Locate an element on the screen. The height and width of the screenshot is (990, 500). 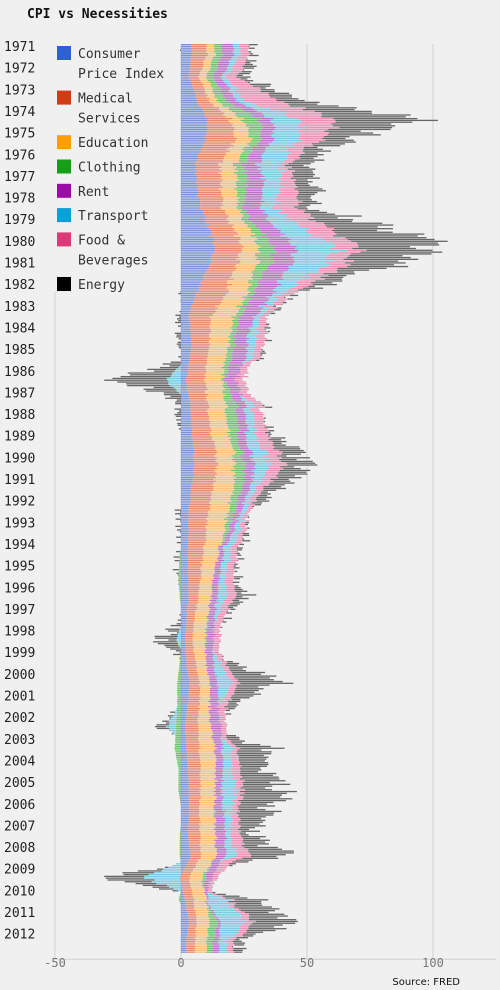
legend-background is located at coordinates (117, 167).